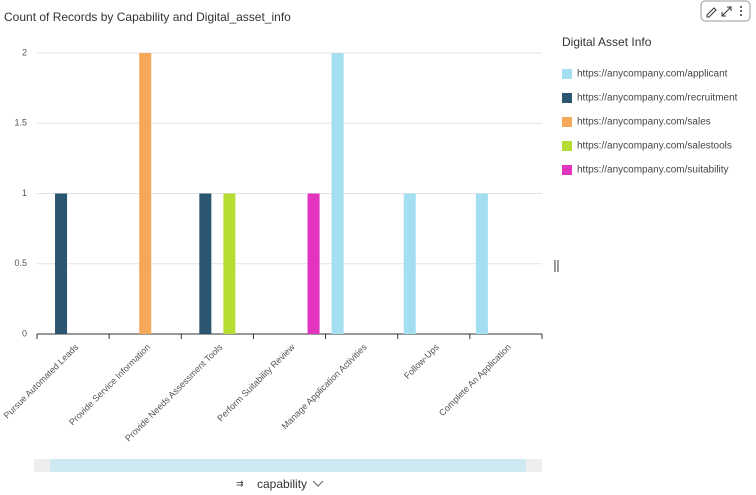 This screenshot has height=495, width=756. Describe the element at coordinates (654, 146) in the screenshot. I see `legend-label: https://anycompany.com/salestools` at that location.